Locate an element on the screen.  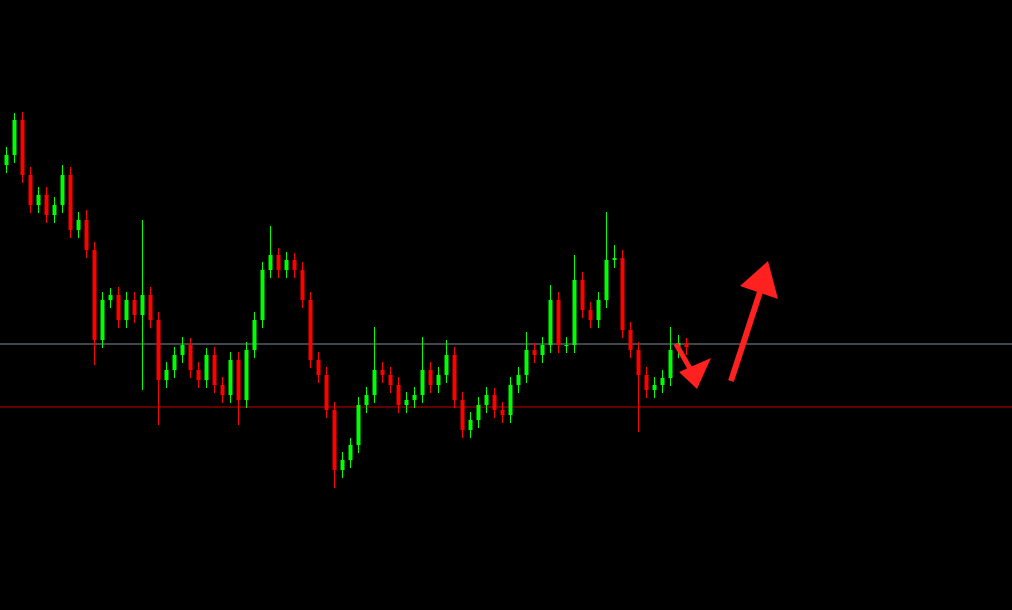
annotation-arrows is located at coordinates (725, 325).